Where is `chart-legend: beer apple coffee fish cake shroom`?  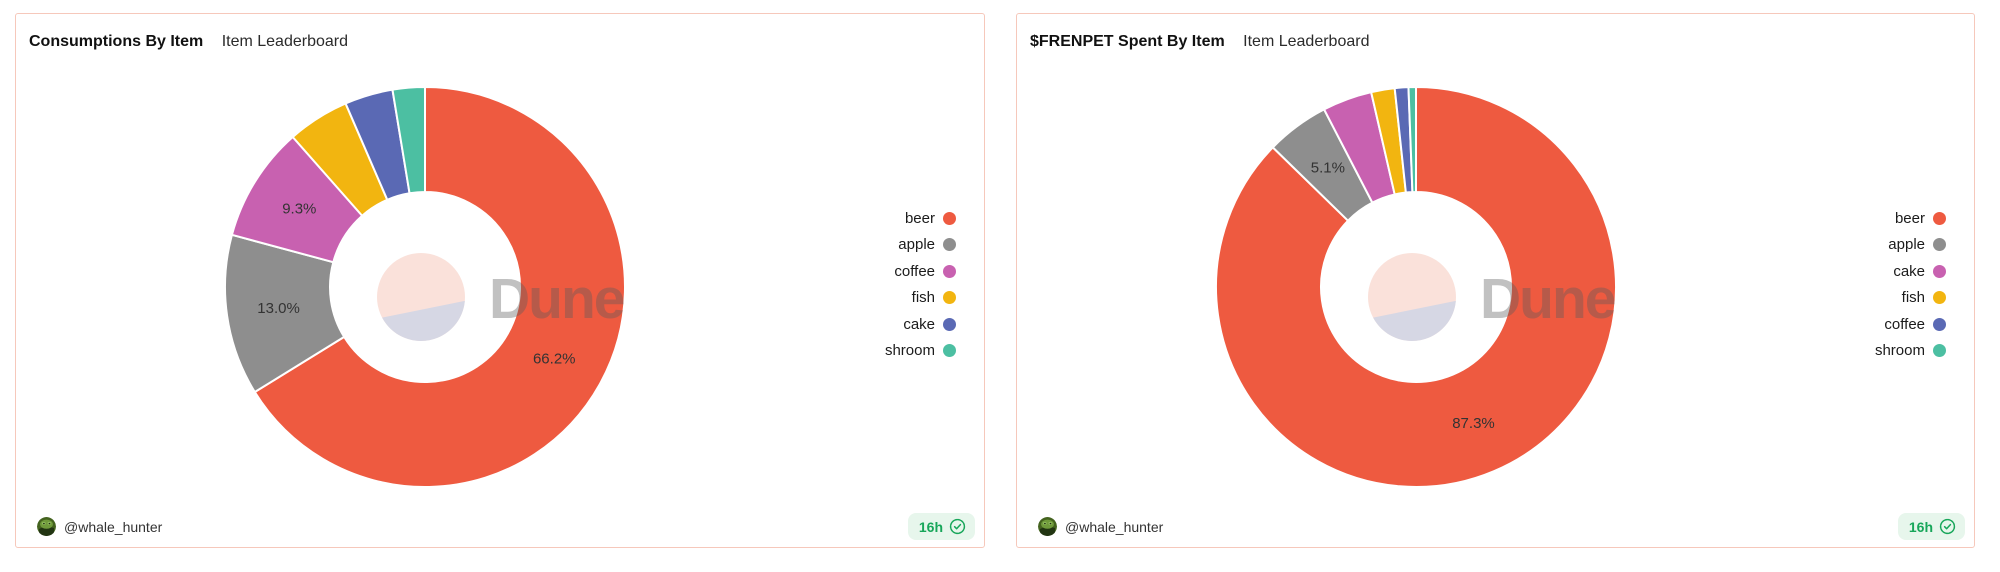 chart-legend: beer apple coffee fish cake shroom is located at coordinates (920, 284).